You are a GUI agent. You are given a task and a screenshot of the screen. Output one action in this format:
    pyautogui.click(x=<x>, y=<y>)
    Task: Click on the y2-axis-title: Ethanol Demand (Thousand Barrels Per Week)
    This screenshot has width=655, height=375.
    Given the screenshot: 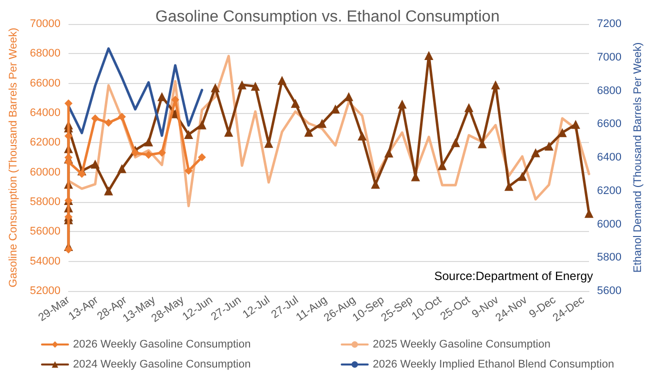 What is the action you would take?
    pyautogui.click(x=638, y=157)
    